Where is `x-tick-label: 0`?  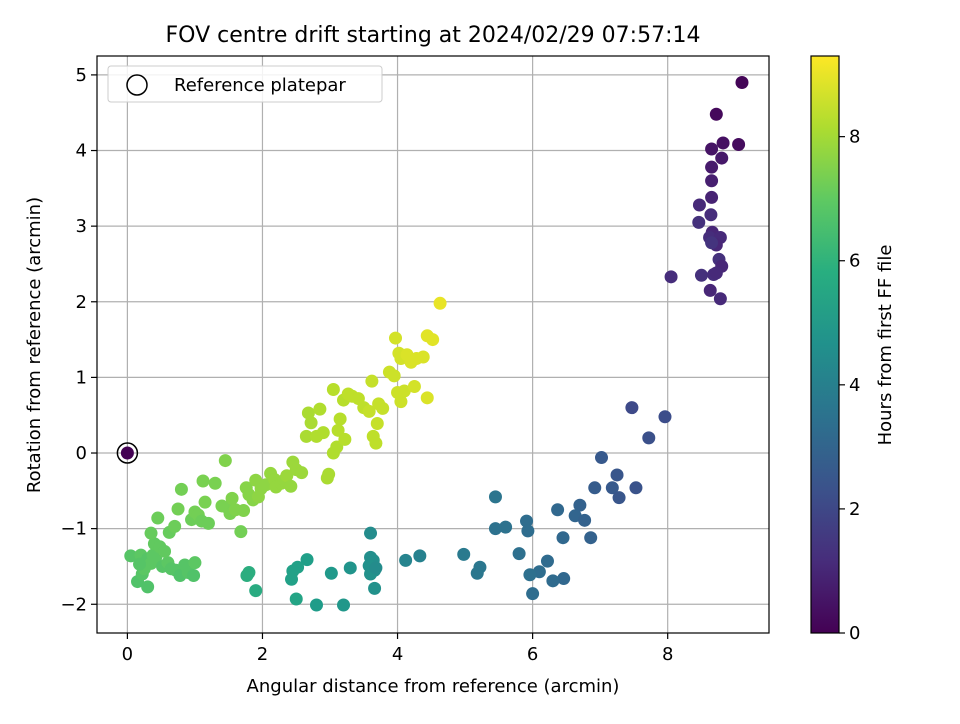
x-tick-label: 0 is located at coordinates (127, 654).